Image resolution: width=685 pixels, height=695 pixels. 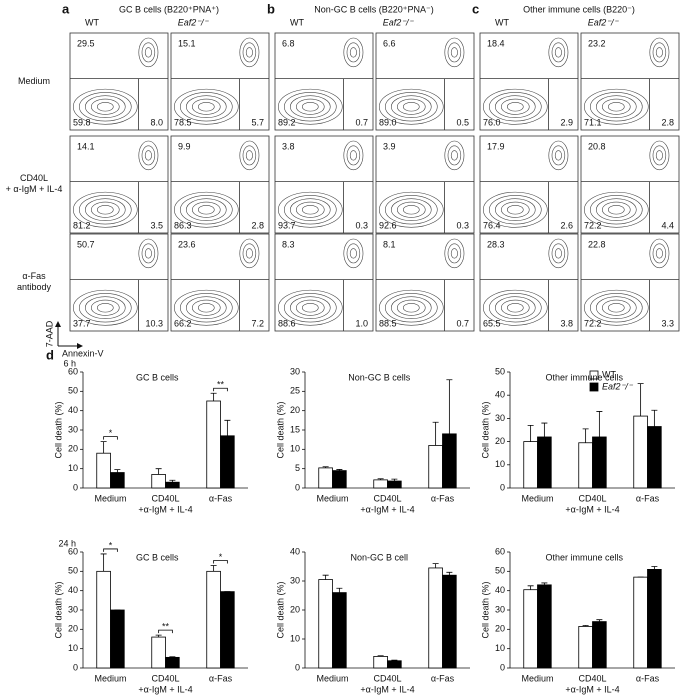 What do you see at coordinates (50, 354) in the screenshot?
I see `panel-label: d` at bounding box center [50, 354].